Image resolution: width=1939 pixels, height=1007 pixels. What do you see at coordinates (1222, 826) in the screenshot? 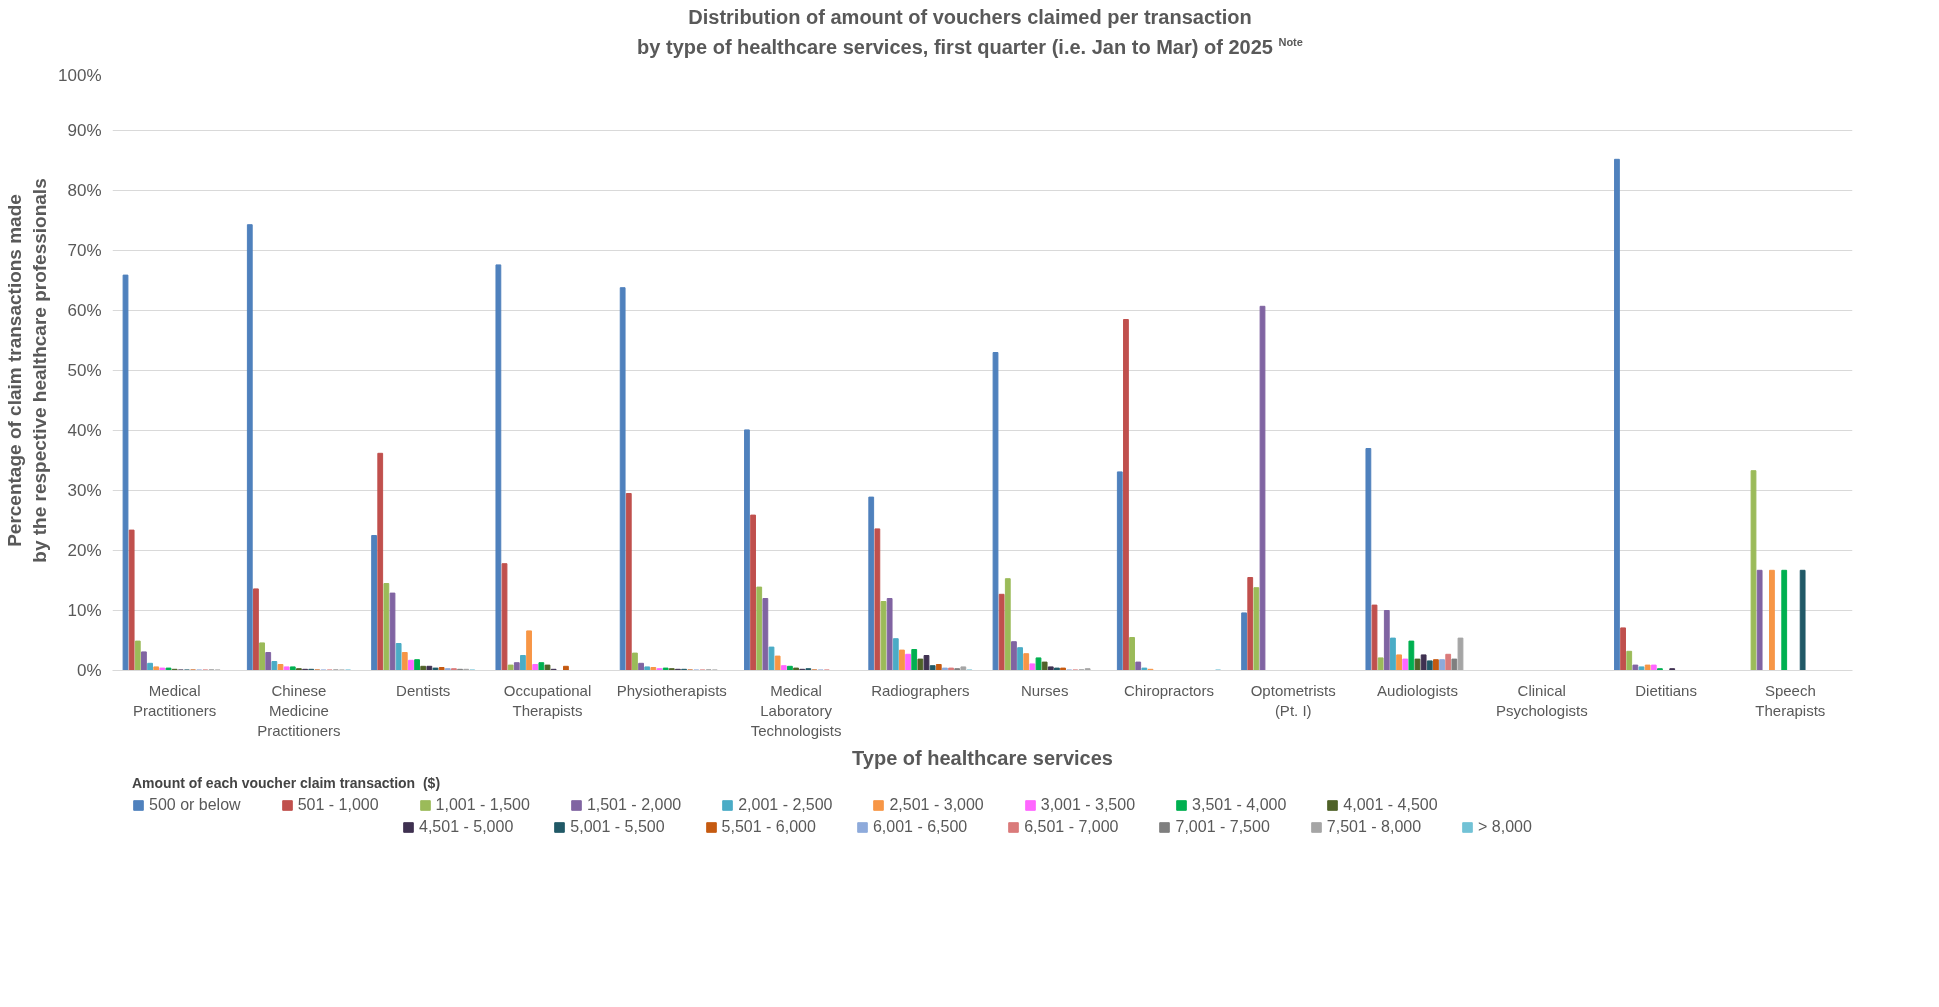
I see `legend-label: 7,001 - 7,500` at bounding box center [1222, 826].